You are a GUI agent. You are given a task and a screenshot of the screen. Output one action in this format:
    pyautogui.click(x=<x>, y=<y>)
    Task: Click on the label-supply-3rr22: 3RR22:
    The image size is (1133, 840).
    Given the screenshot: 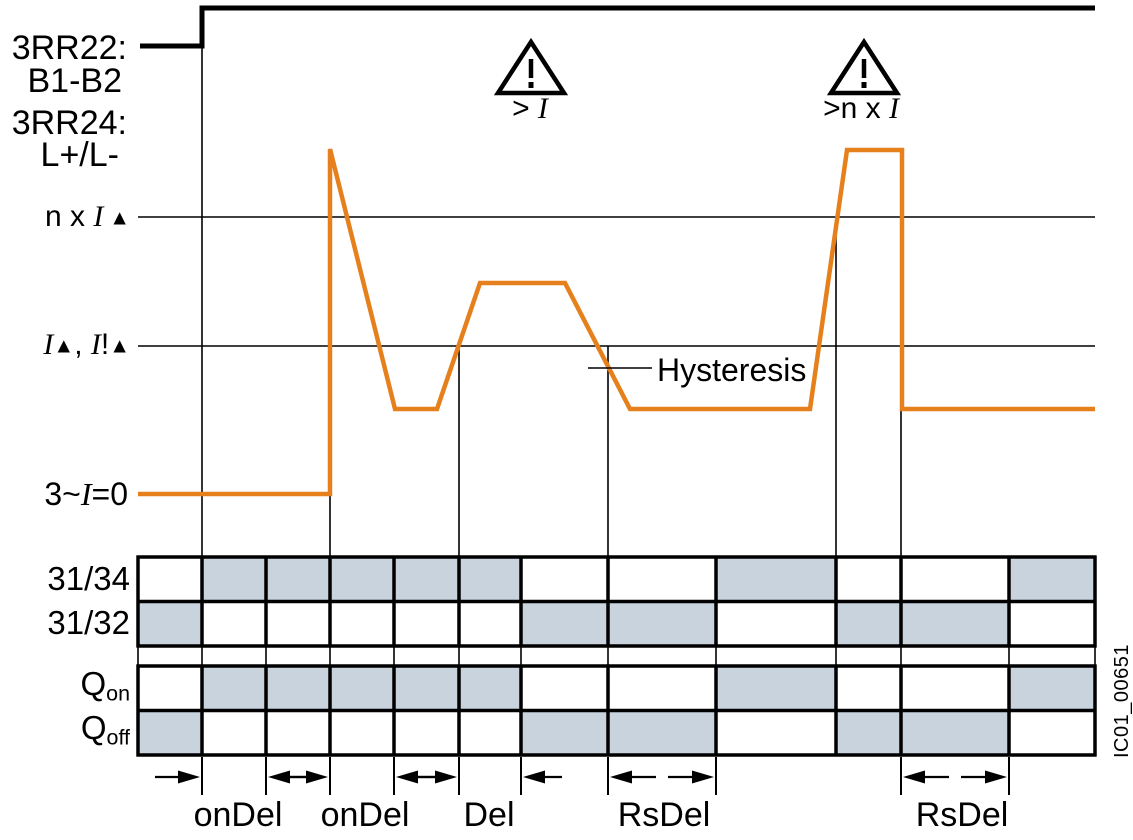 What is the action you would take?
    pyautogui.click(x=69, y=48)
    